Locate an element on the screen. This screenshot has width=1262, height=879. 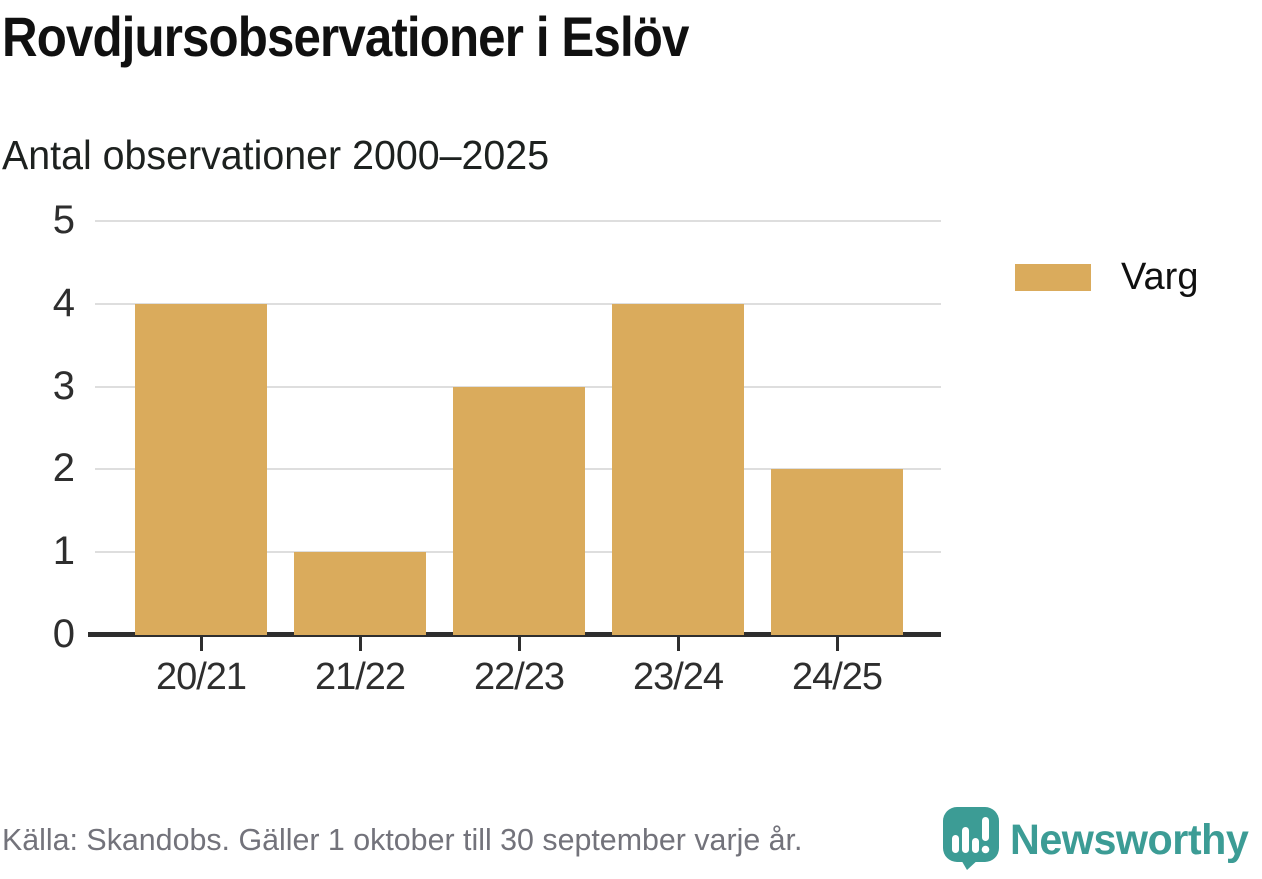
bar-20/21 is located at coordinates (201, 469).